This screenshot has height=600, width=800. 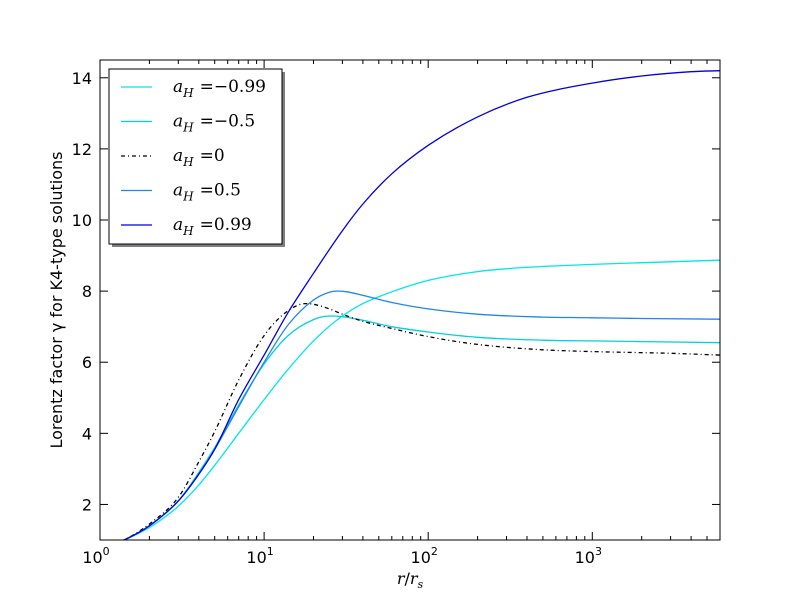 I want to click on x-tick-exponent: 0, so click(x=106, y=551).